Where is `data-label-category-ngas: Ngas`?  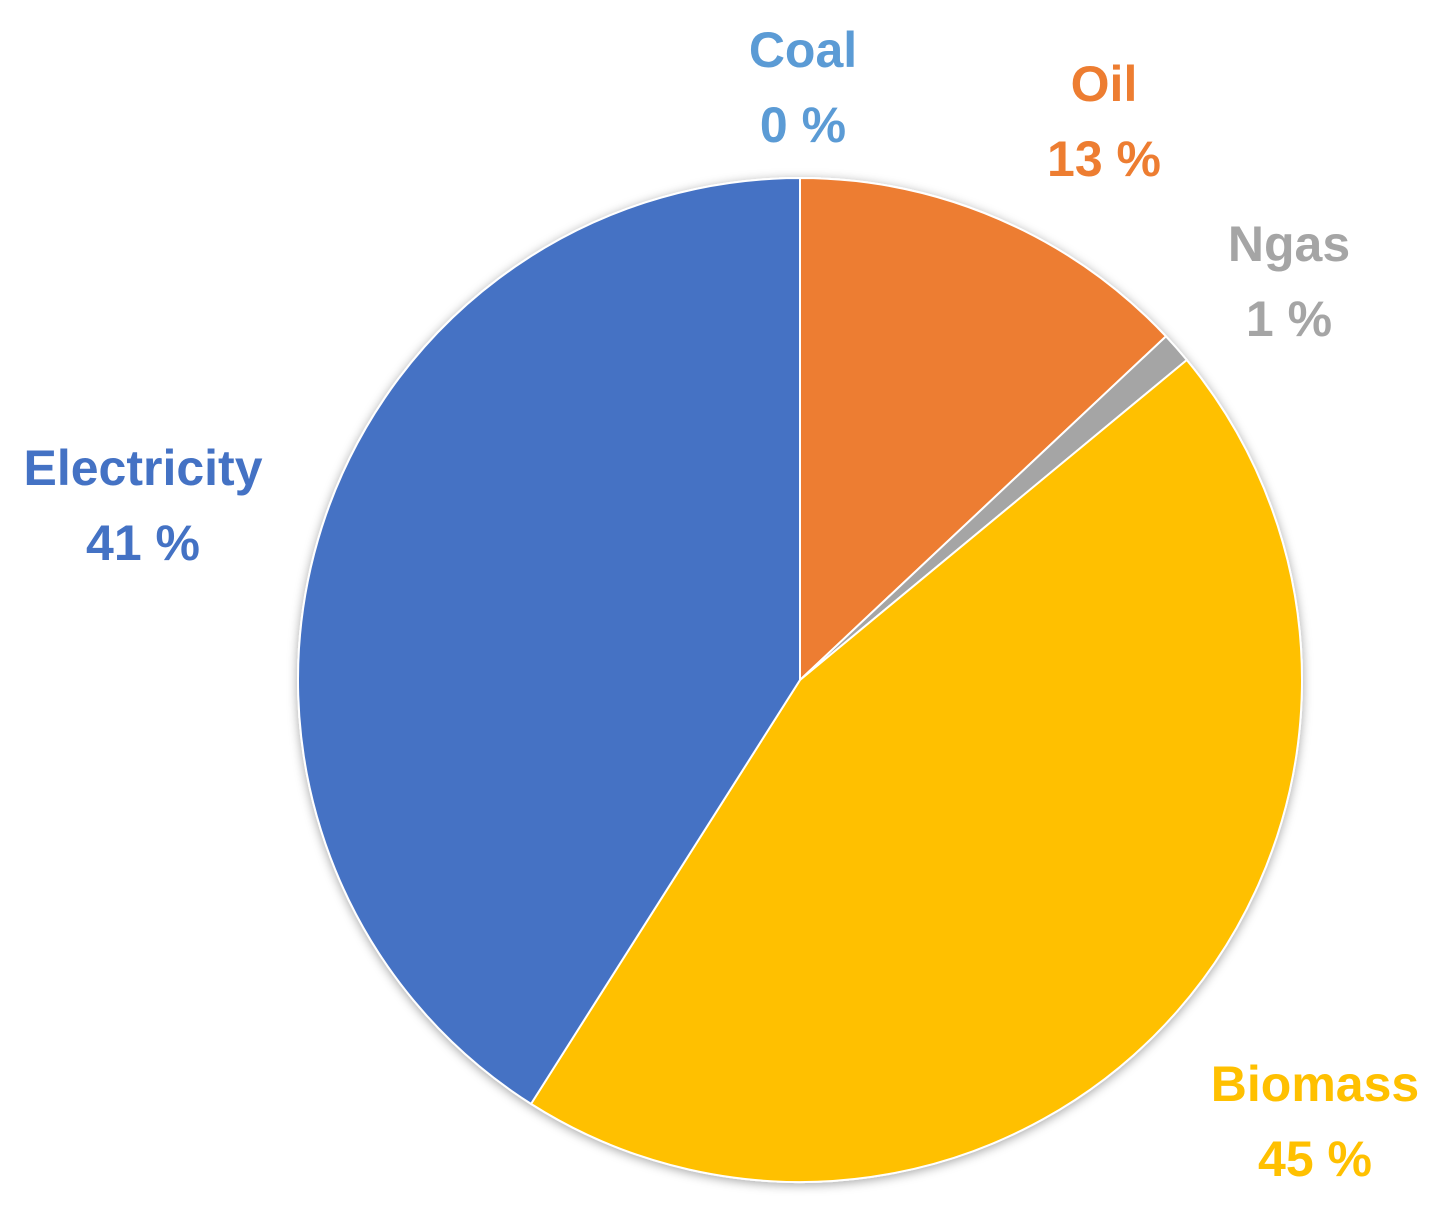
data-label-category-ngas: Ngas is located at coordinates (1289, 244).